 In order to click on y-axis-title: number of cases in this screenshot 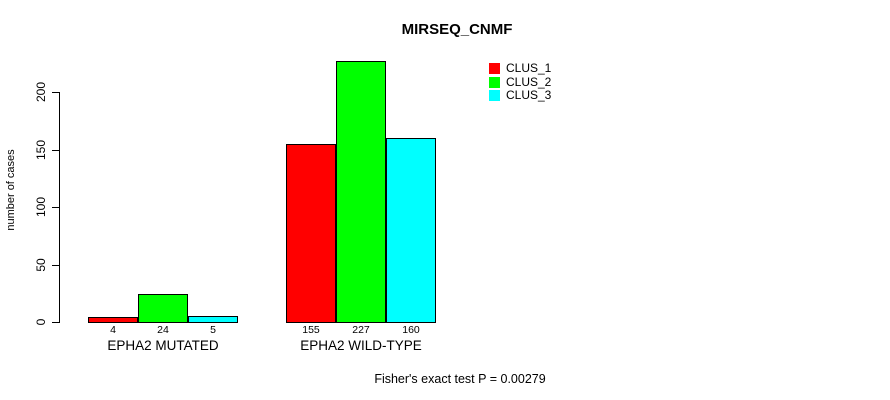, I will do `click(11, 190)`.